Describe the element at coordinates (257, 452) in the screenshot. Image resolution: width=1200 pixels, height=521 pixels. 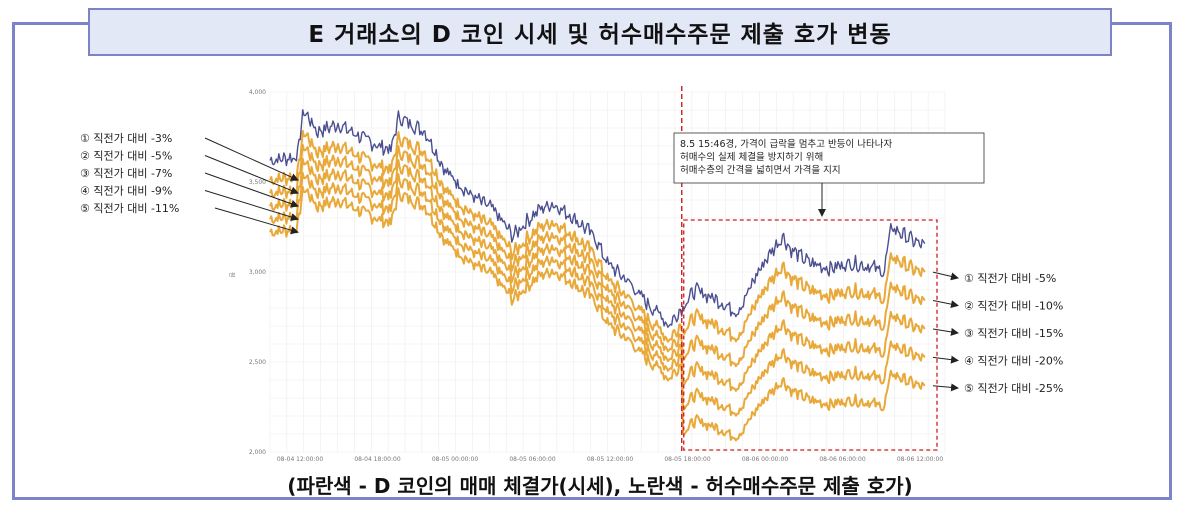
I see `y-tick-label: 2,000` at that location.